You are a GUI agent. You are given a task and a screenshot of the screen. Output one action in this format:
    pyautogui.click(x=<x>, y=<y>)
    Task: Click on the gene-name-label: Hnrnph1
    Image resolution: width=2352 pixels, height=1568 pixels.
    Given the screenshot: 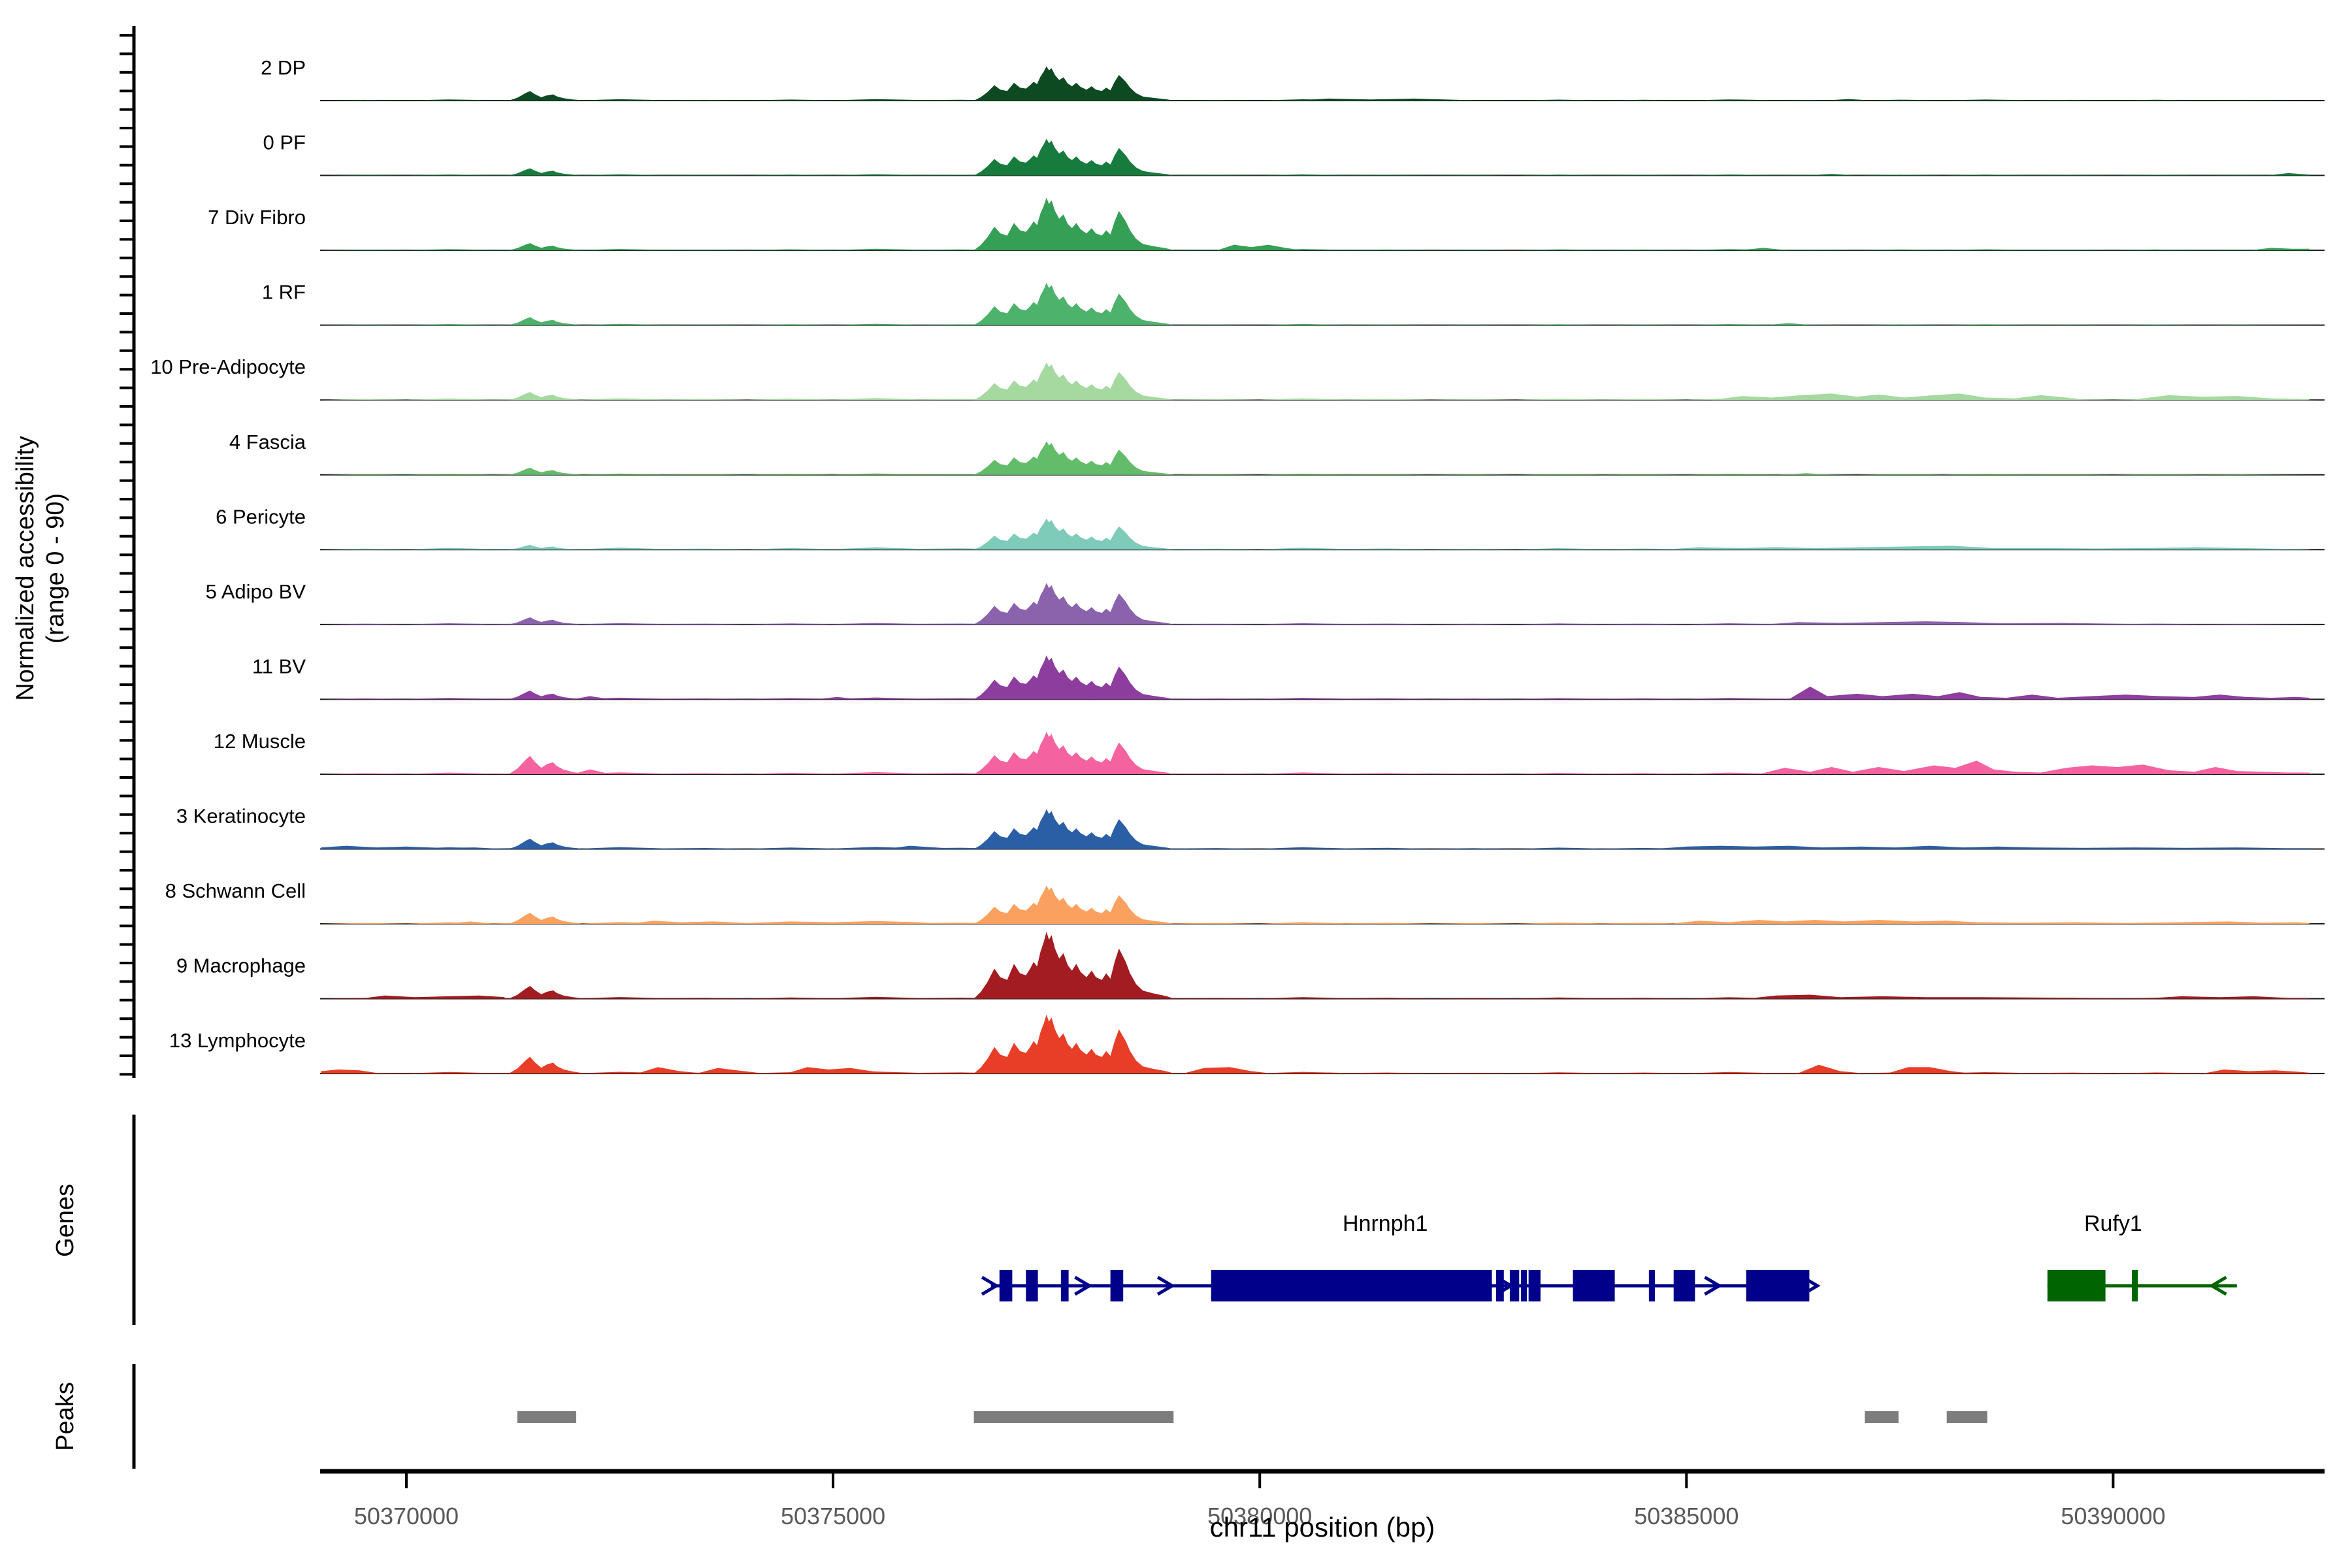 What is the action you would take?
    pyautogui.click(x=1385, y=1223)
    